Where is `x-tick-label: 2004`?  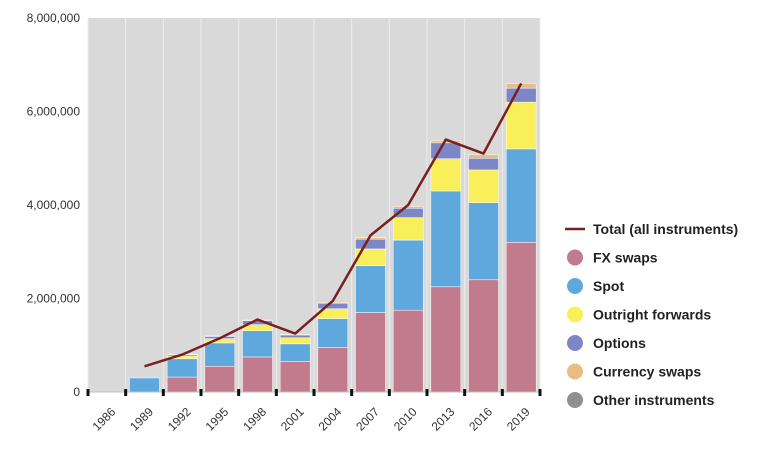
x-tick-label: 2004 is located at coordinates (330, 419).